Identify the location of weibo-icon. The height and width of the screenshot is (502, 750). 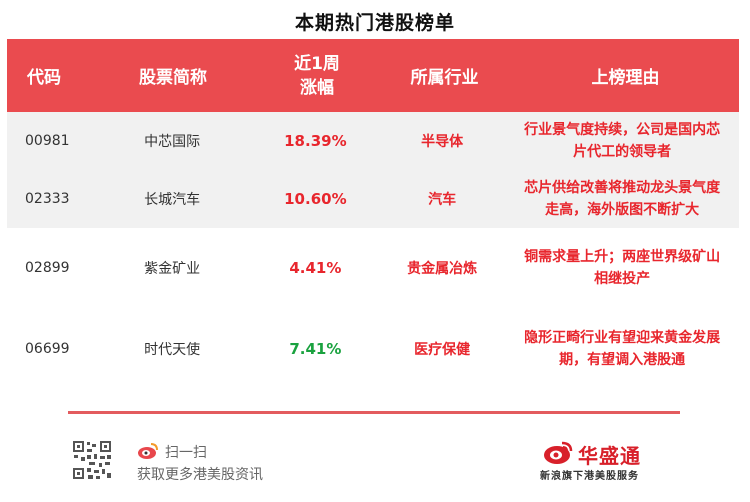
(148, 451).